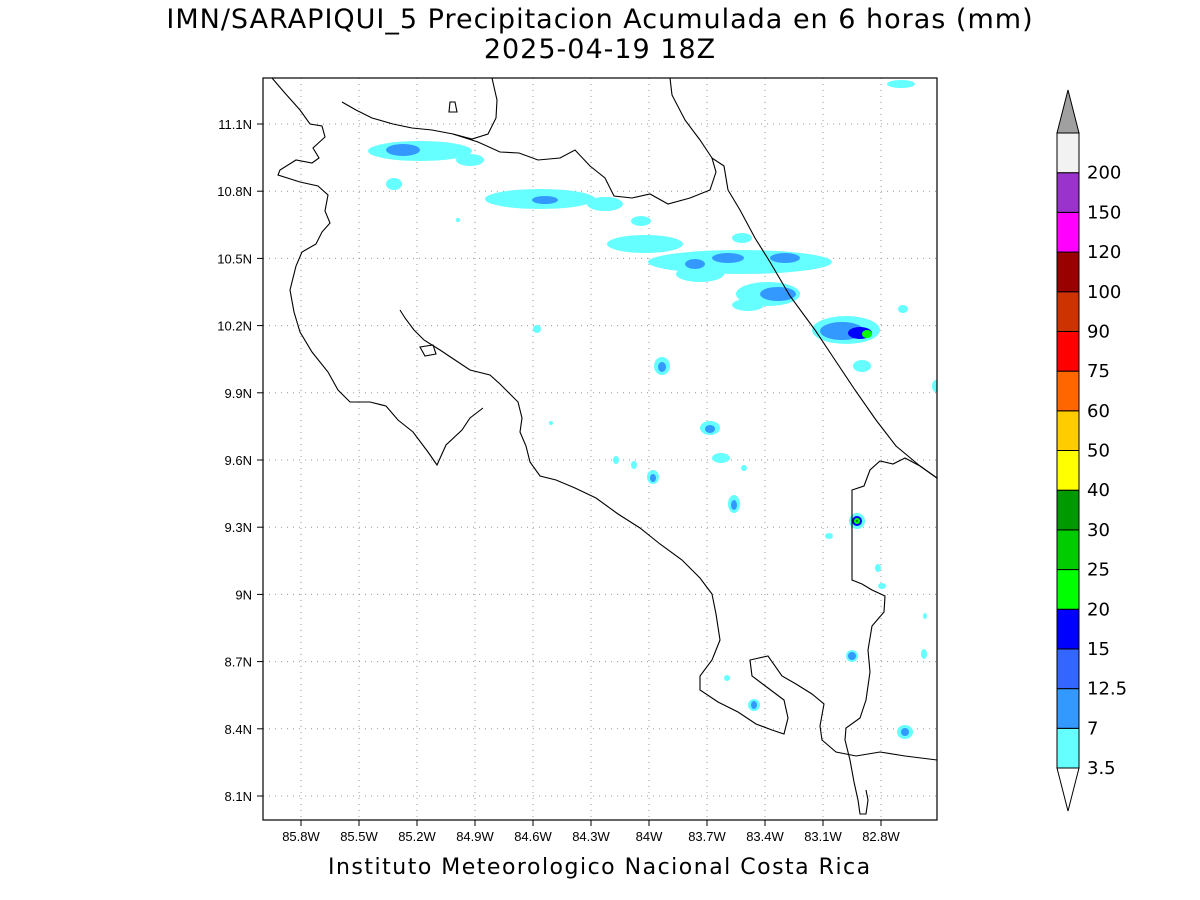 The image size is (1200, 900). I want to click on lat-tick-label: 10.5N, so click(234, 258).